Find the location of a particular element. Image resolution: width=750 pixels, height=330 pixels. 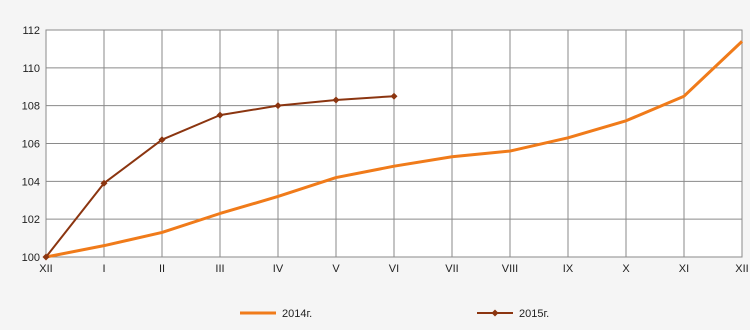

legend-marker is located at coordinates (495, 313).